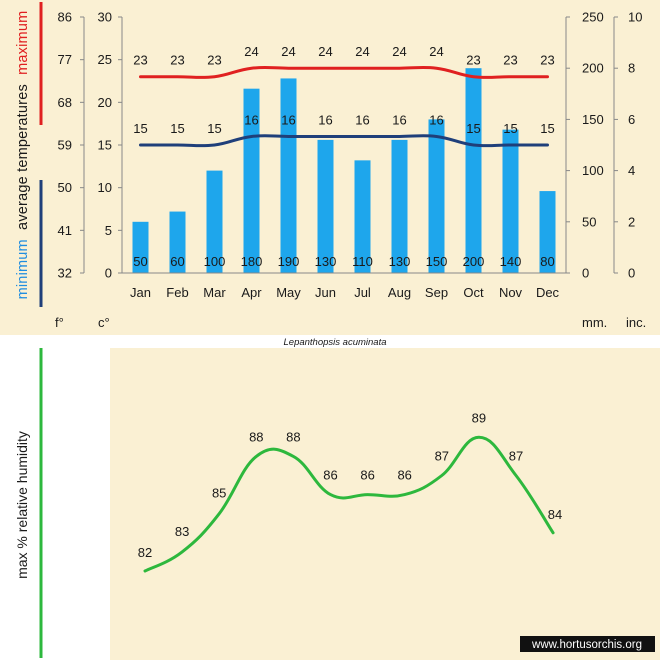 This screenshot has width=660, height=660. What do you see at coordinates (473, 170) in the screenshot?
I see `rain-bar-oct` at bounding box center [473, 170].